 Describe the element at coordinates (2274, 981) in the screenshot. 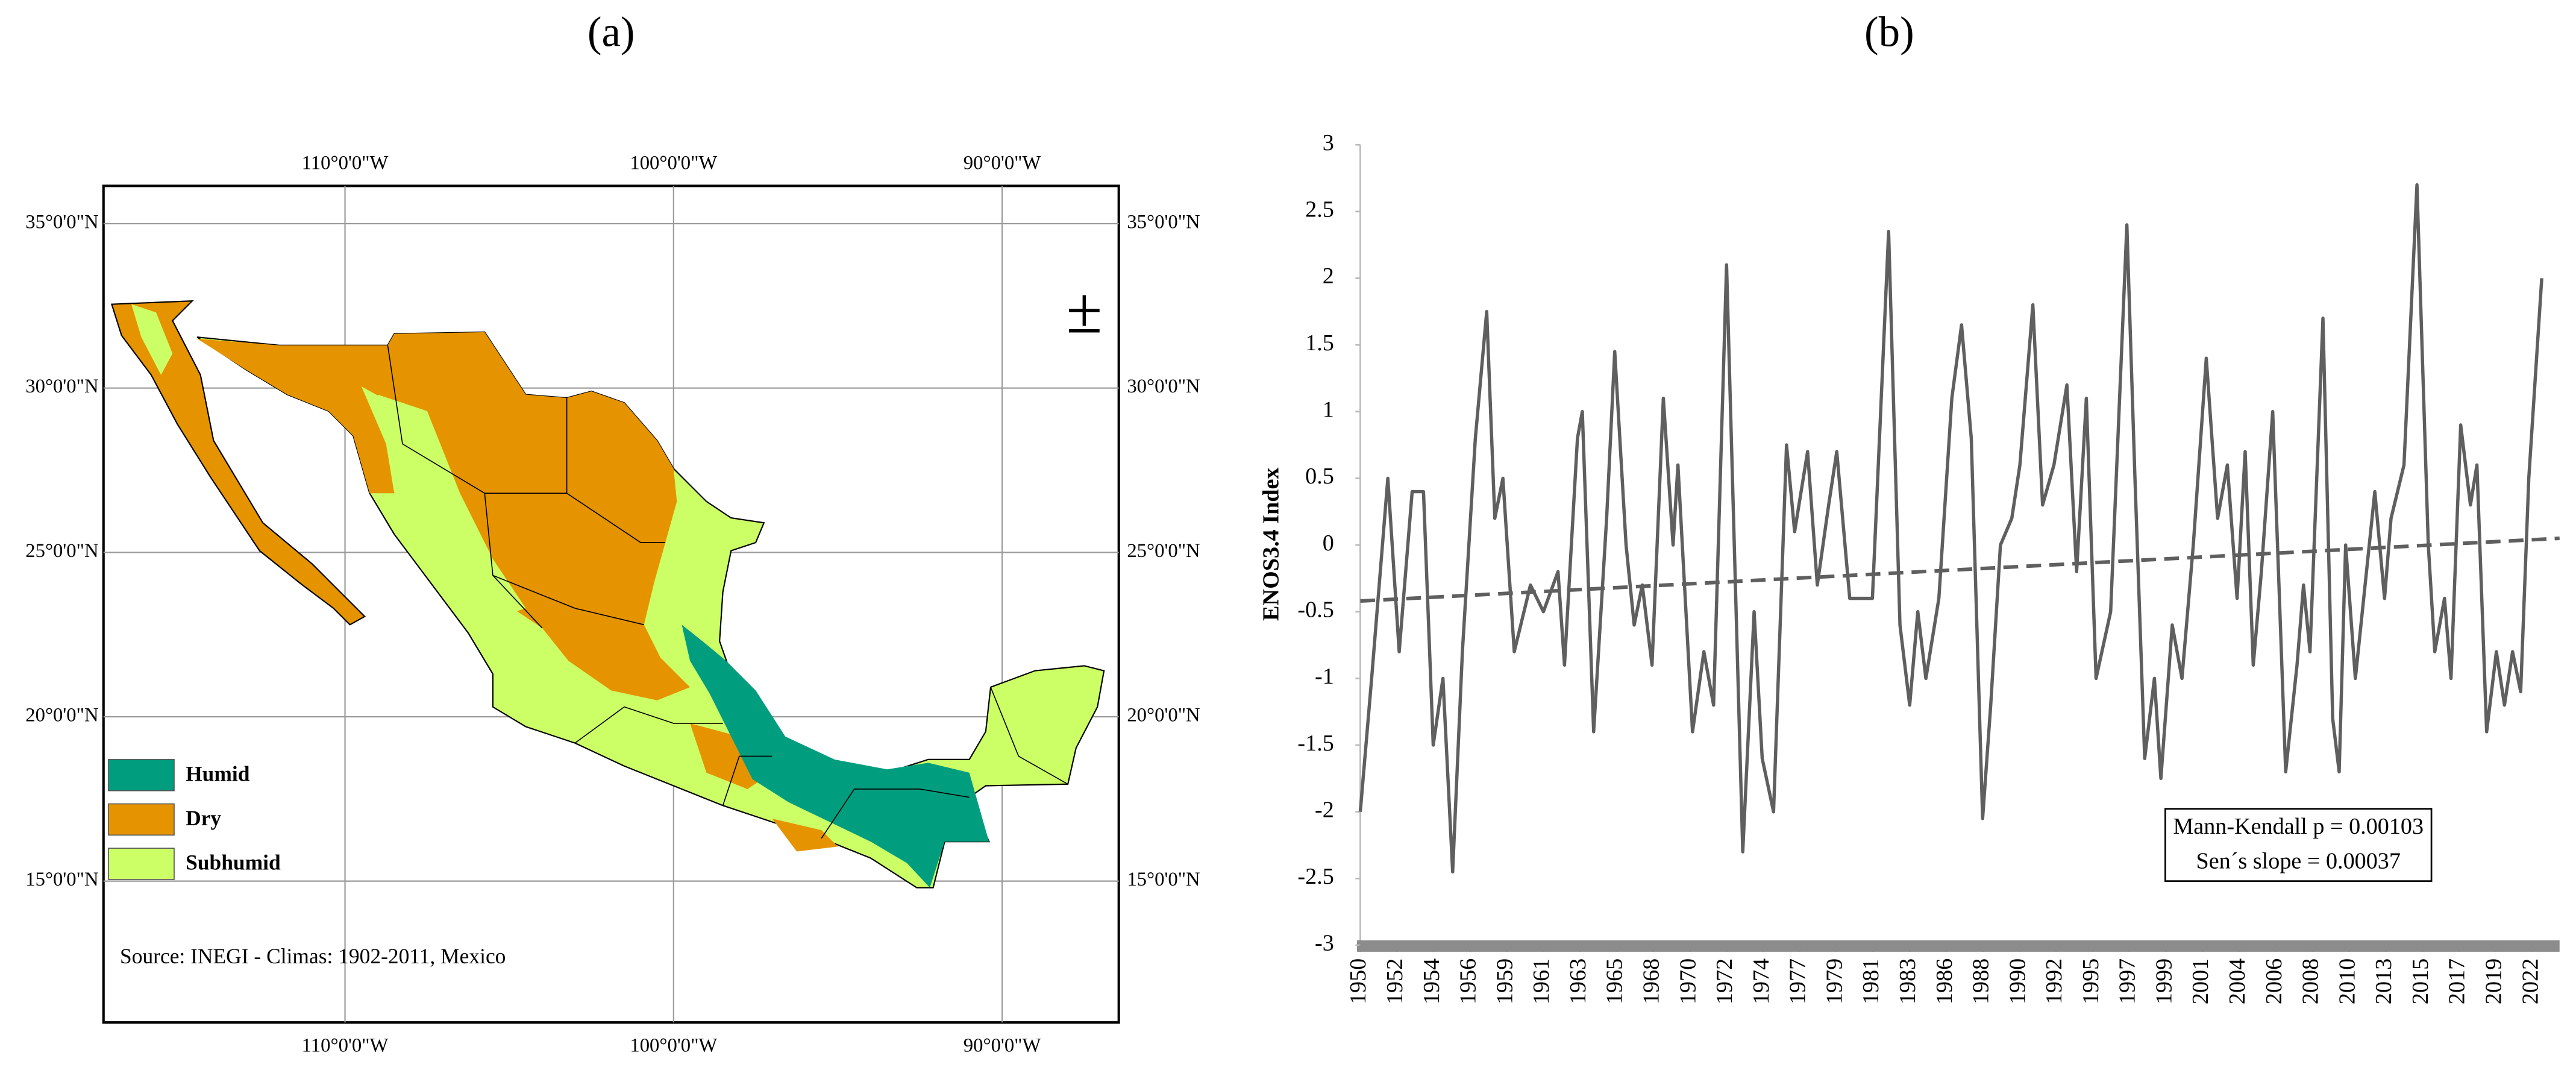

I see `x-tick-label: 2006` at that location.